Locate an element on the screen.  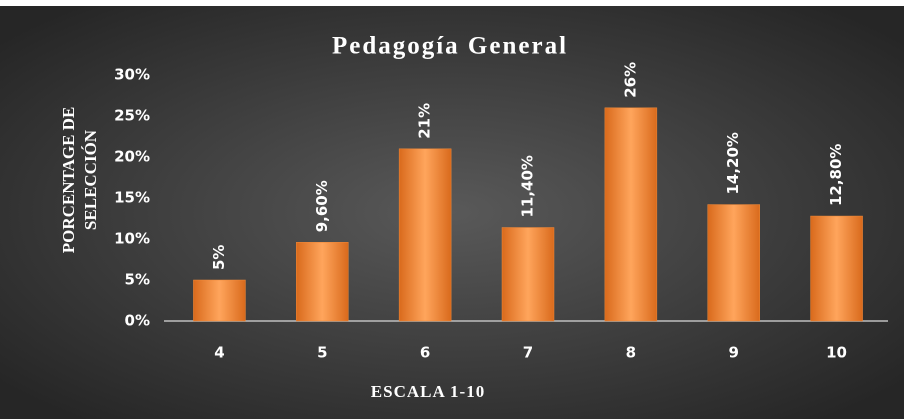
data-label: 14,20% is located at coordinates (733, 163).